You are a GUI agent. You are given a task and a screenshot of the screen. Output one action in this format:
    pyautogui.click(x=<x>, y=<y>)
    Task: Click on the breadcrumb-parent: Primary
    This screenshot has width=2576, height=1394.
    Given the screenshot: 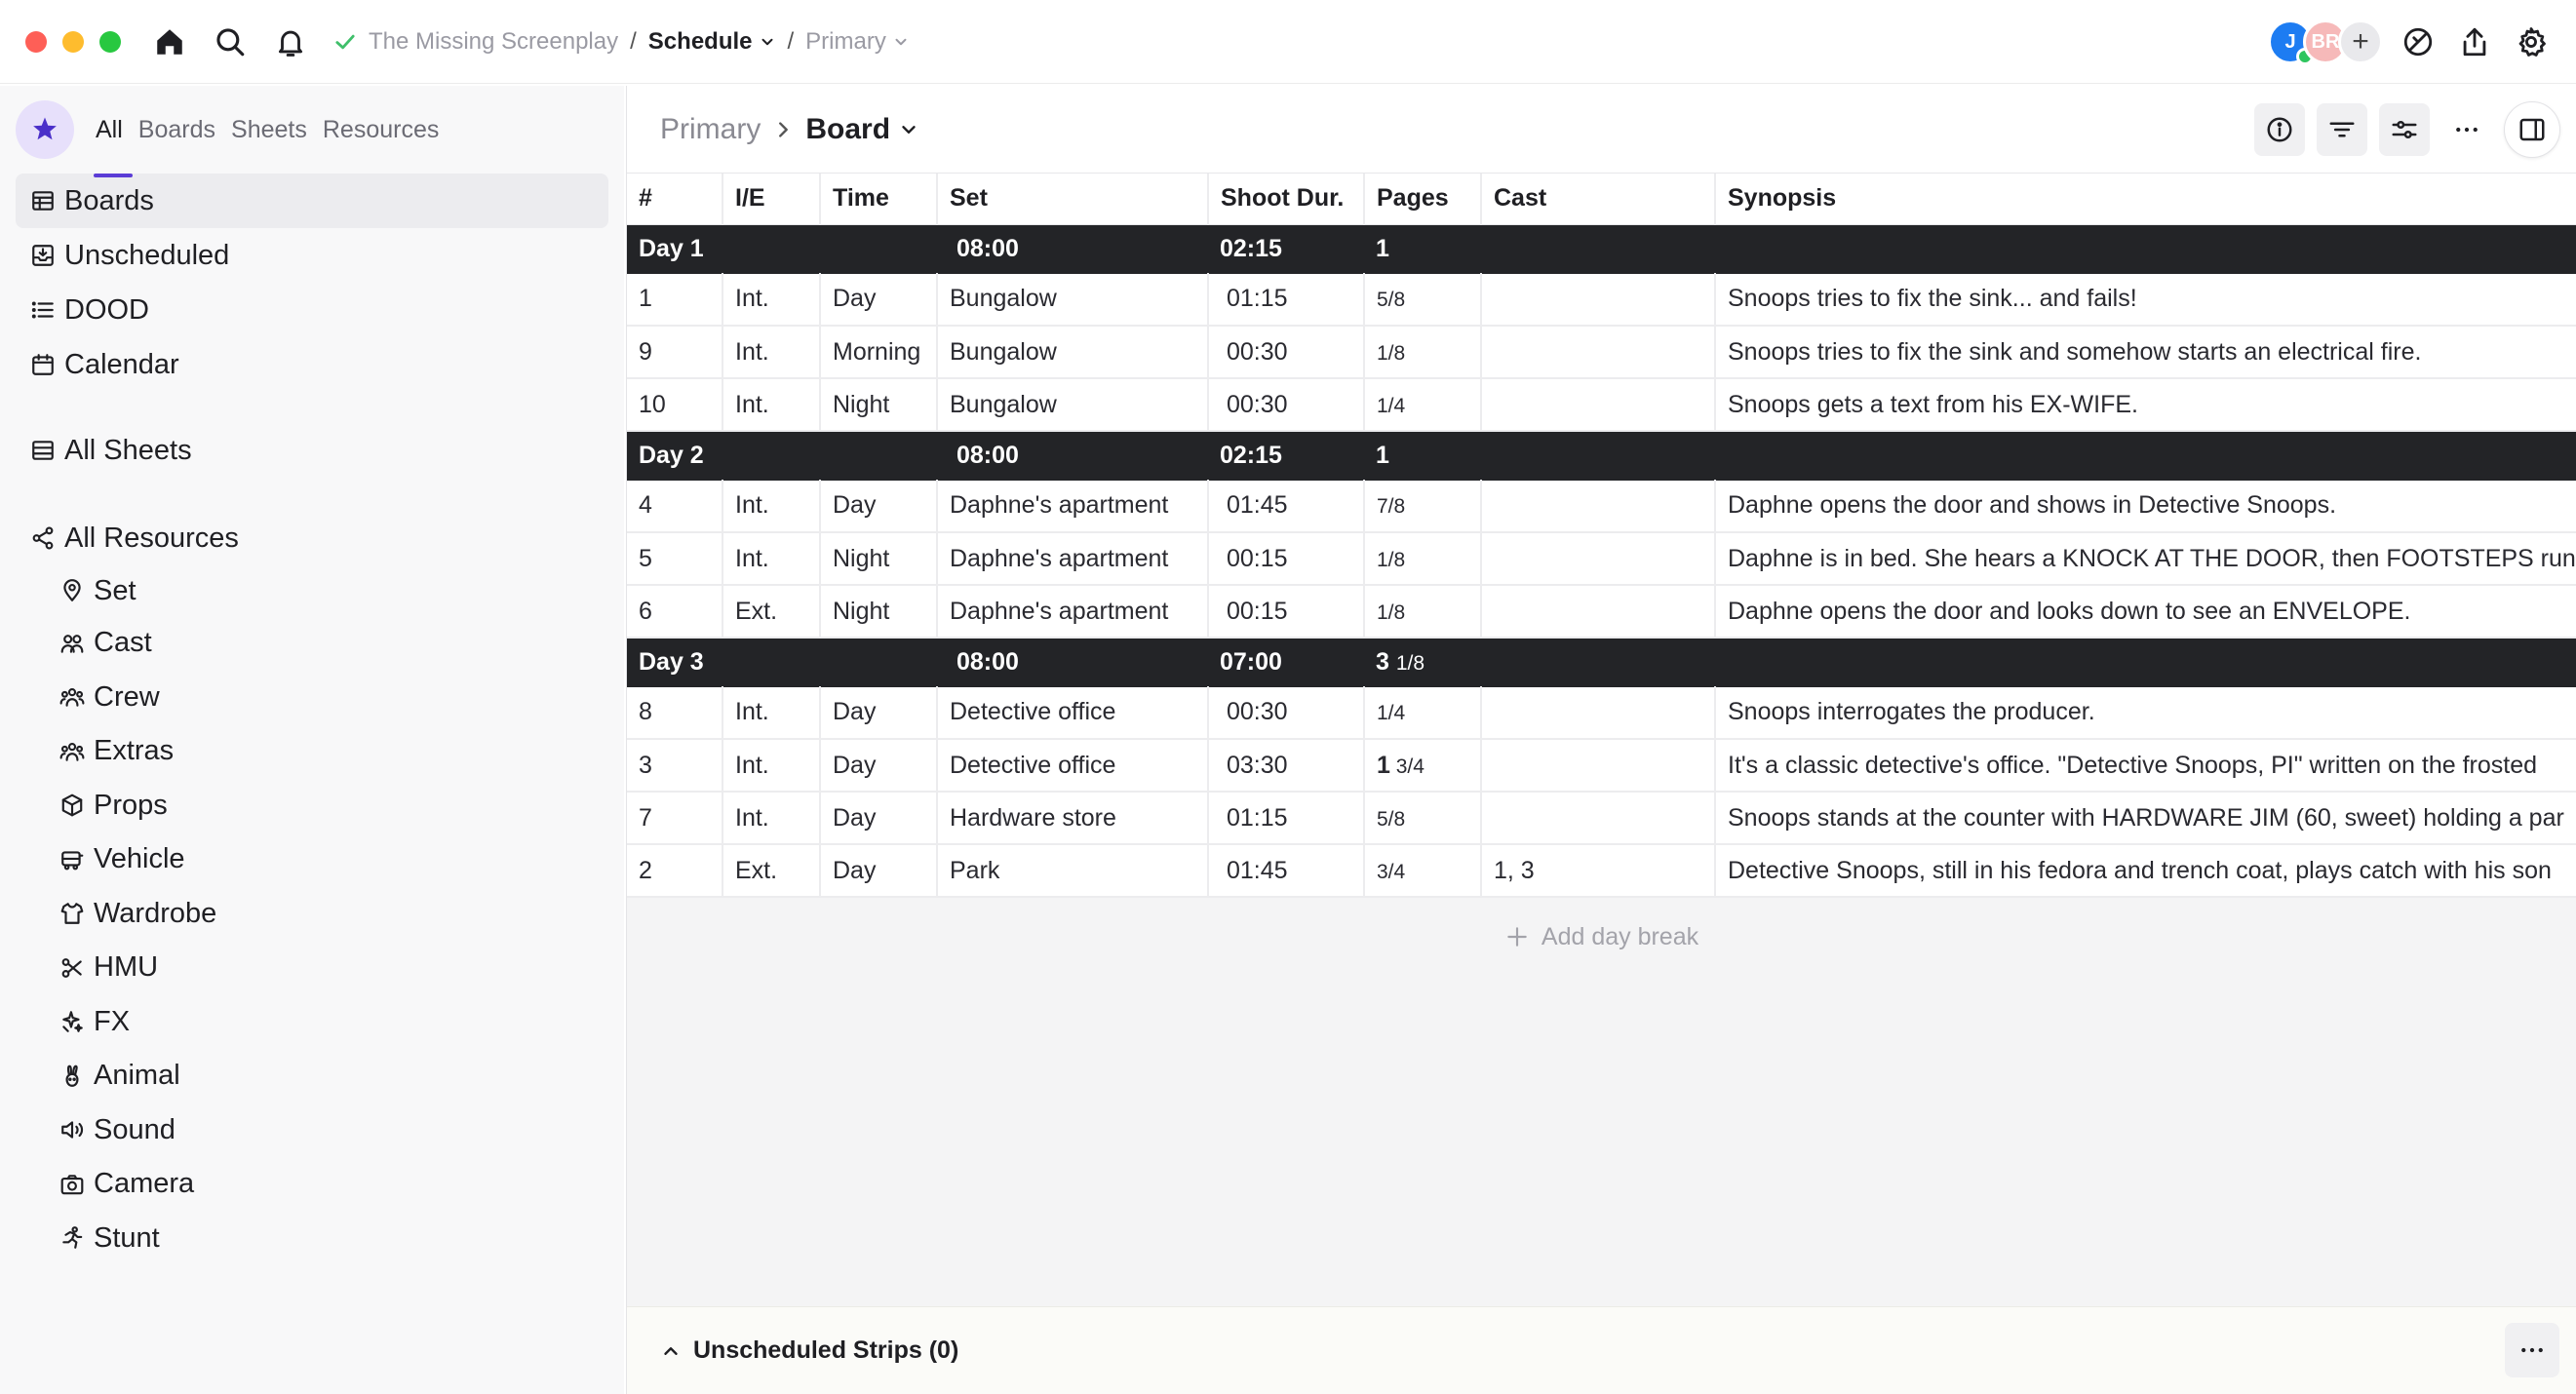 What is the action you would take?
    pyautogui.click(x=710, y=128)
    